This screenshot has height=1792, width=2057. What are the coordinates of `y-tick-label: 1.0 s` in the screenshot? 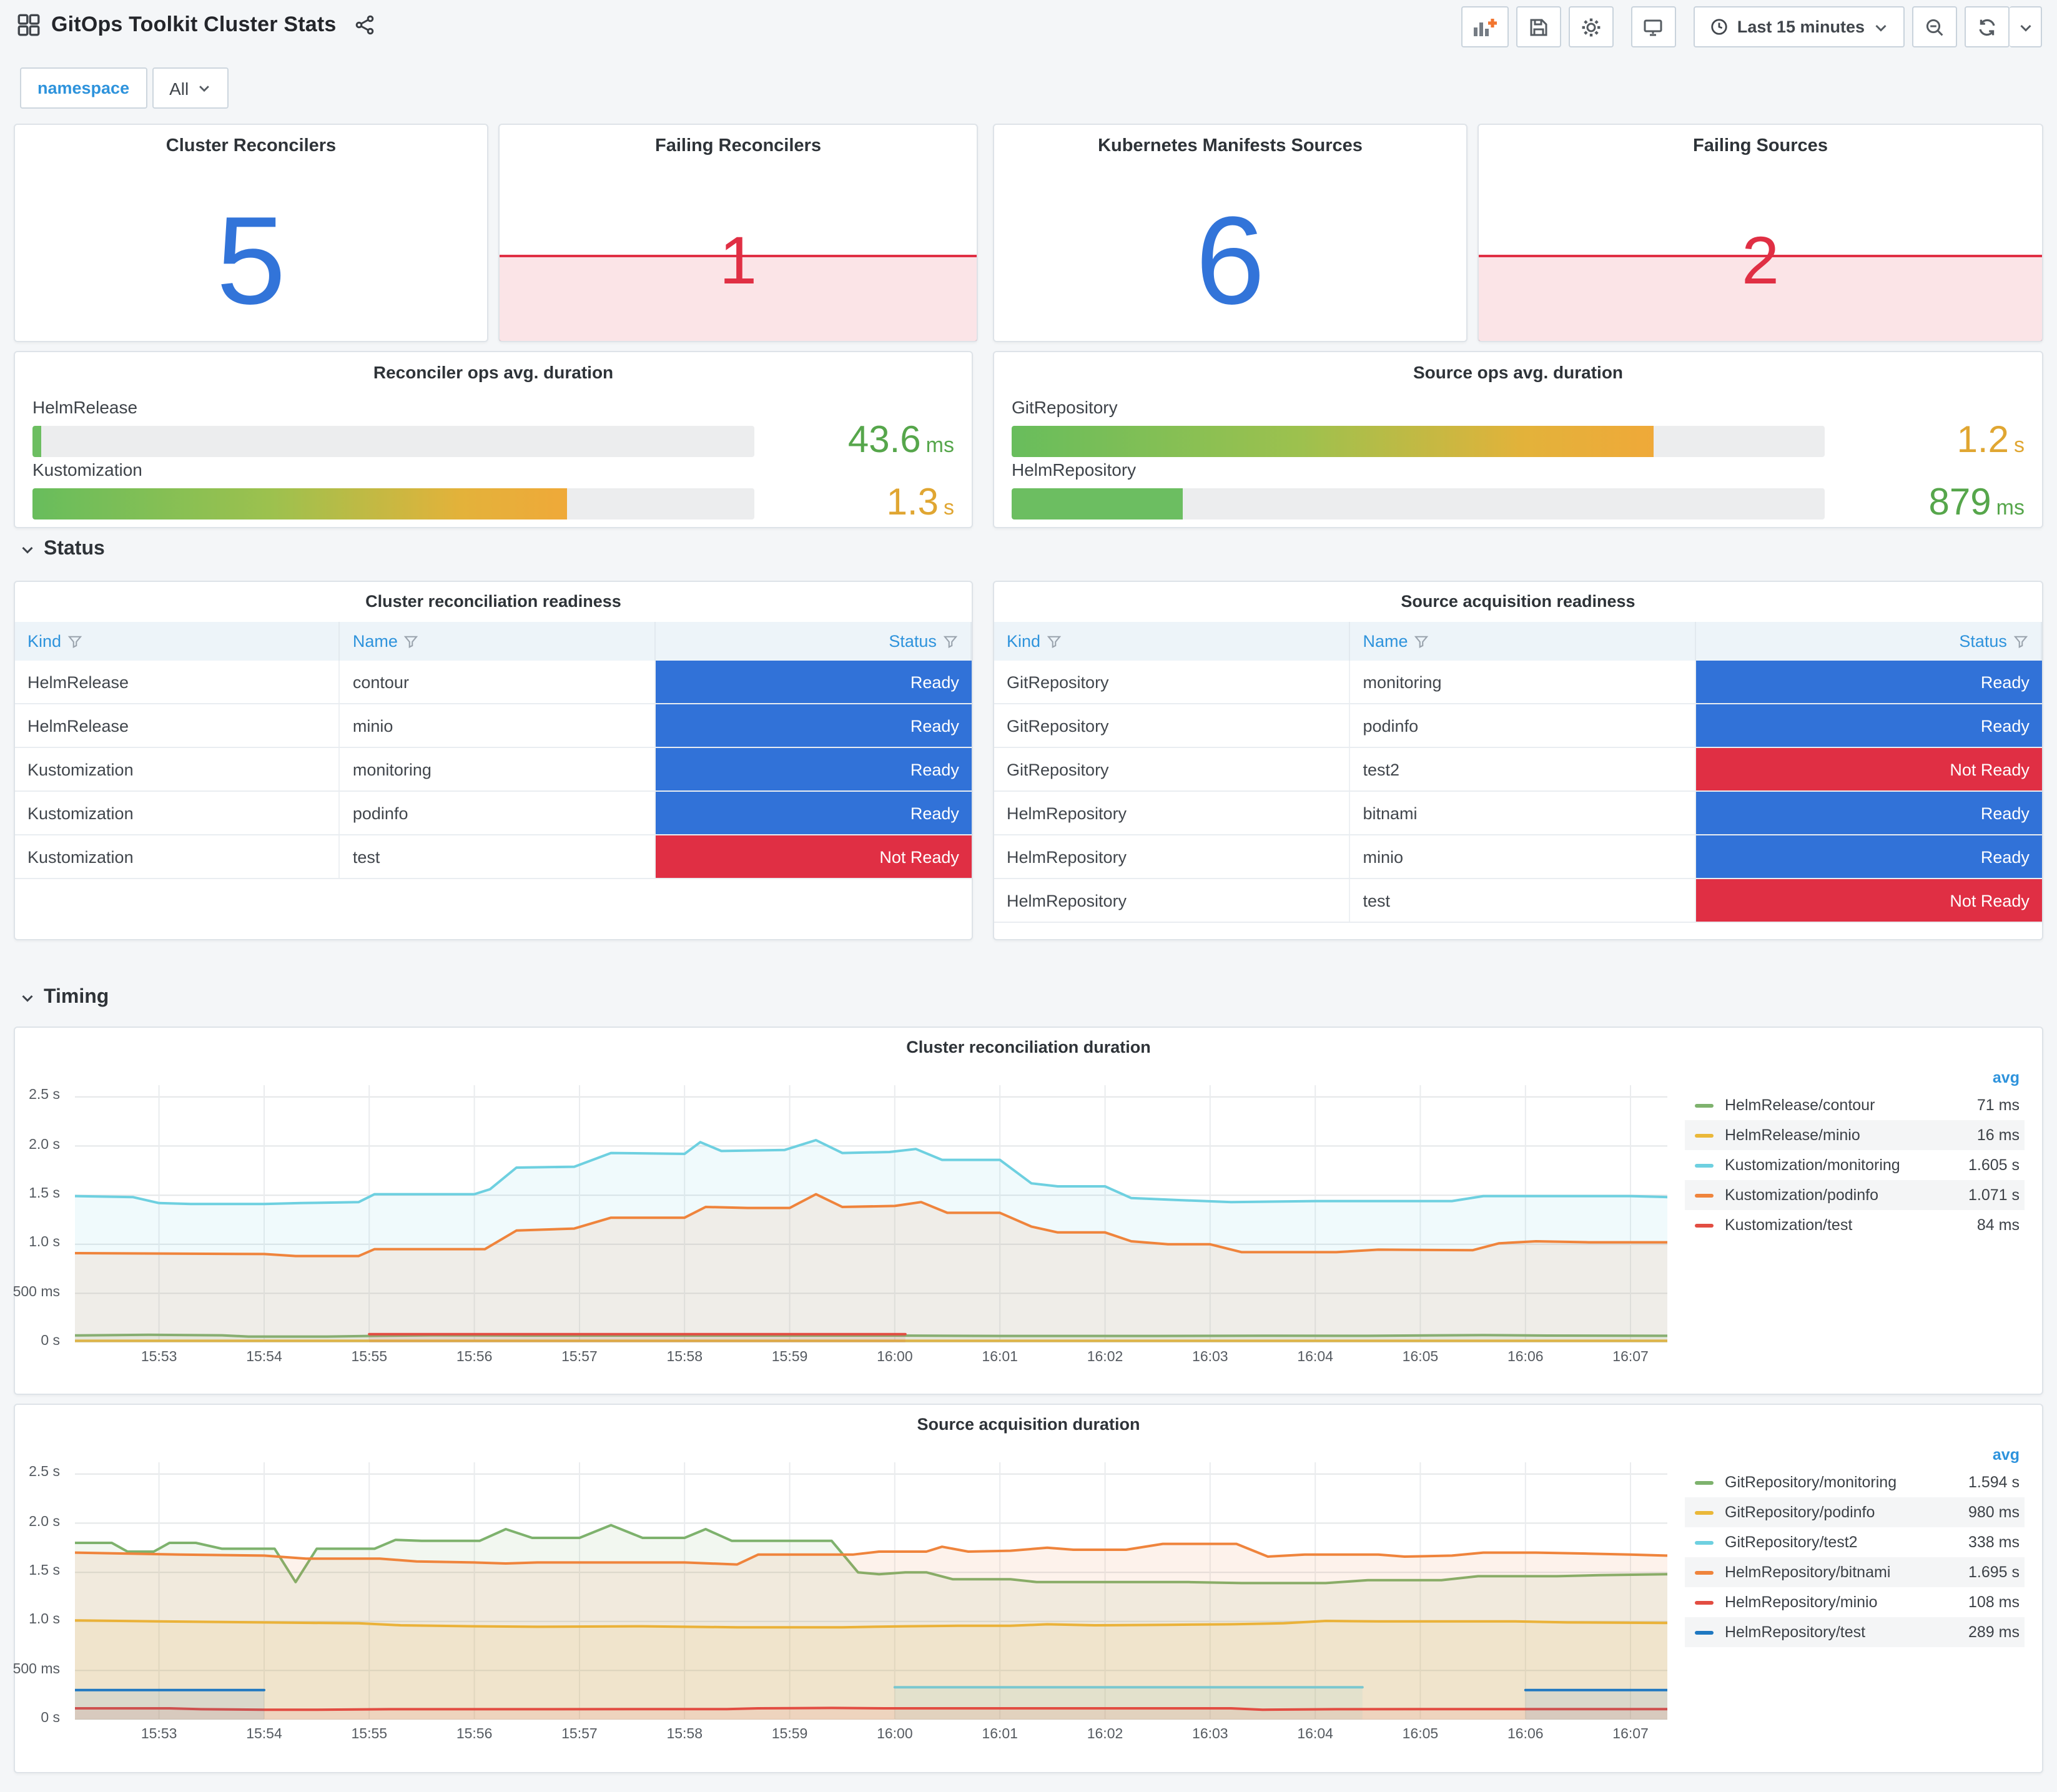 It's located at (45, 1243).